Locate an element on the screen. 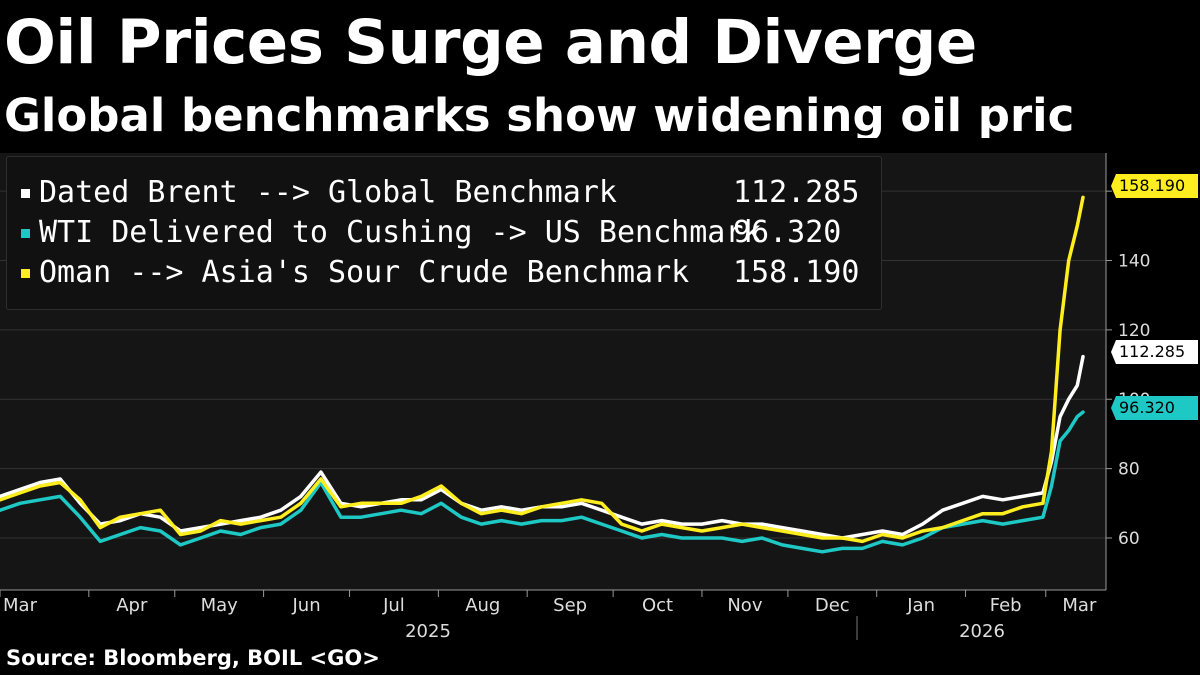 This screenshot has width=1200, height=675. x-tick-label: Jul is located at coordinates (393, 605).